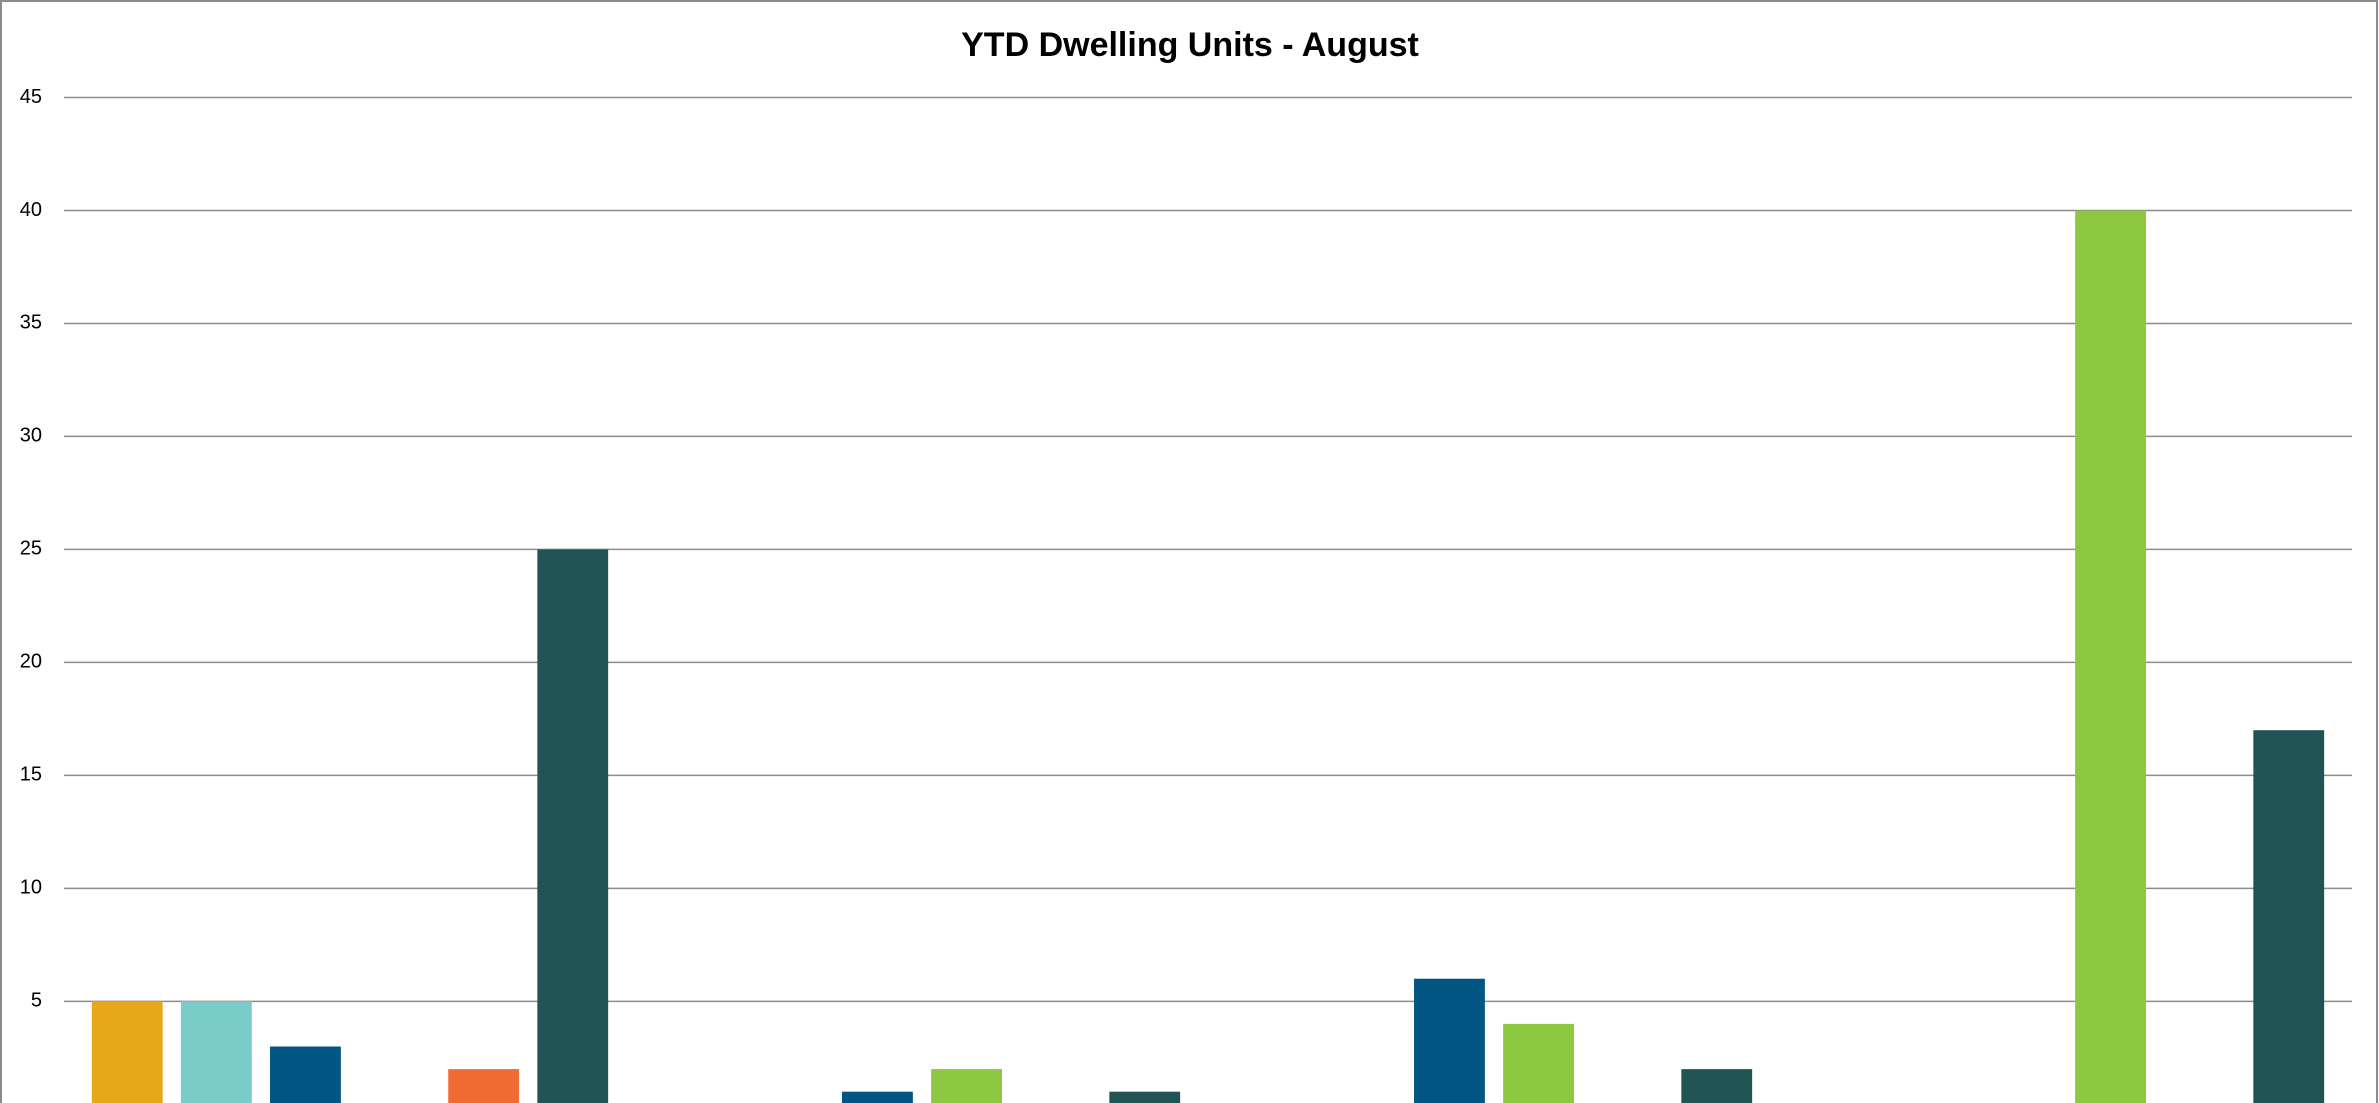 The width and height of the screenshot is (2379, 1103). I want to click on y-tick-label: 25, so click(31, 549).